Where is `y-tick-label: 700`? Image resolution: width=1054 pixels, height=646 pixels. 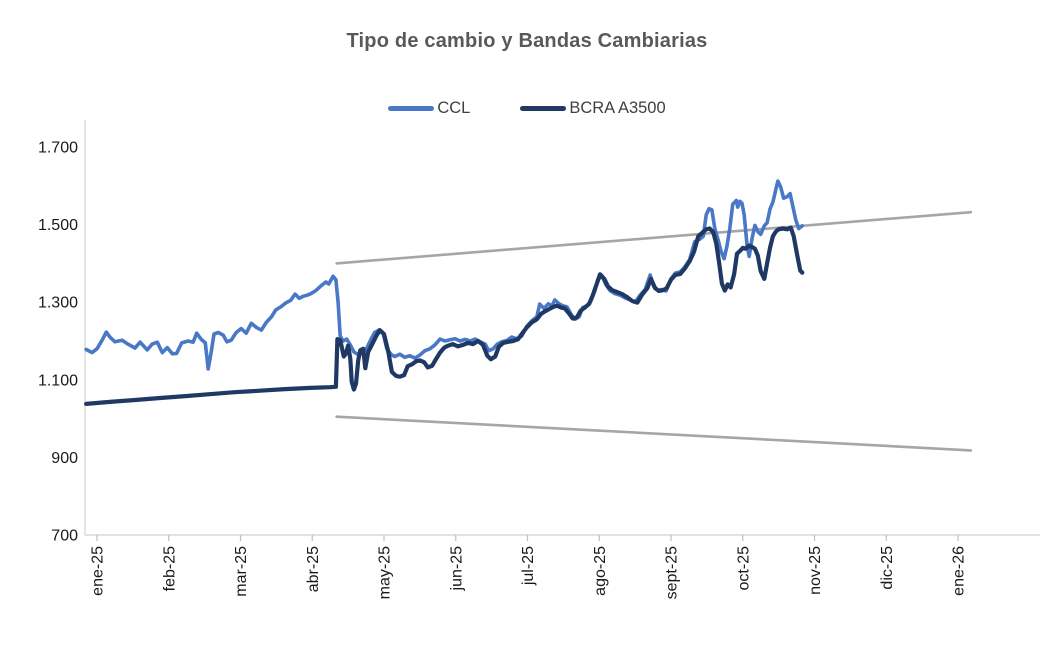 y-tick-label: 700 is located at coordinates (64, 536).